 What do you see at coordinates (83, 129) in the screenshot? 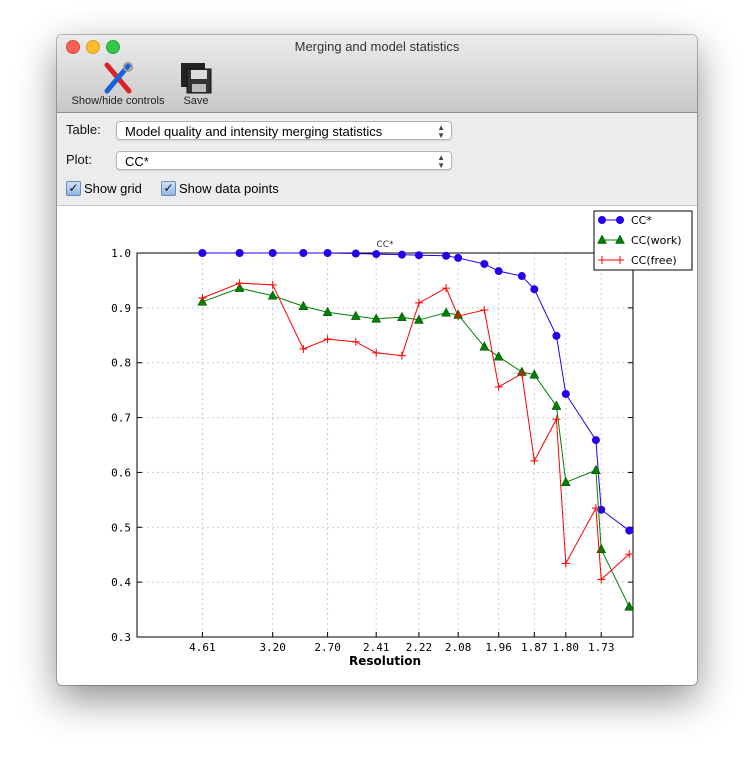
I see `table-label: Table:` at bounding box center [83, 129].